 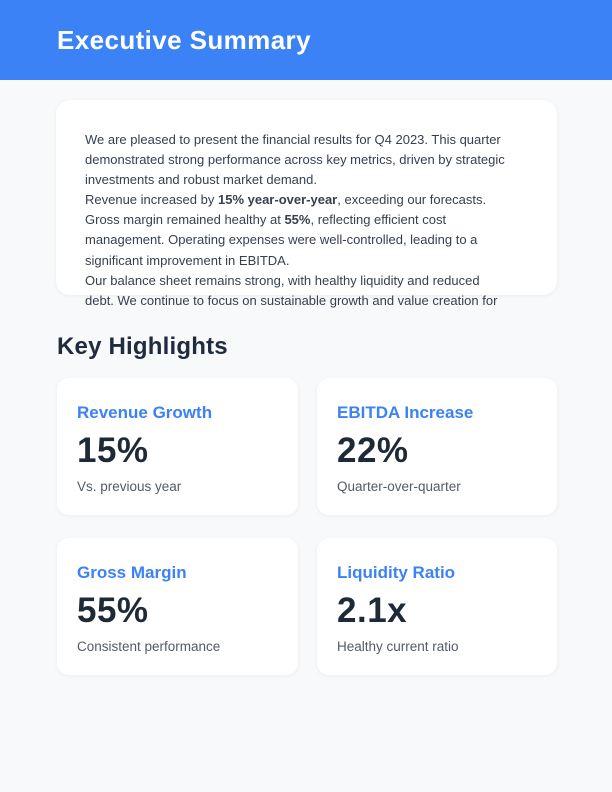 What do you see at coordinates (145, 412) in the screenshot?
I see `metric-title: Revenue Growth` at bounding box center [145, 412].